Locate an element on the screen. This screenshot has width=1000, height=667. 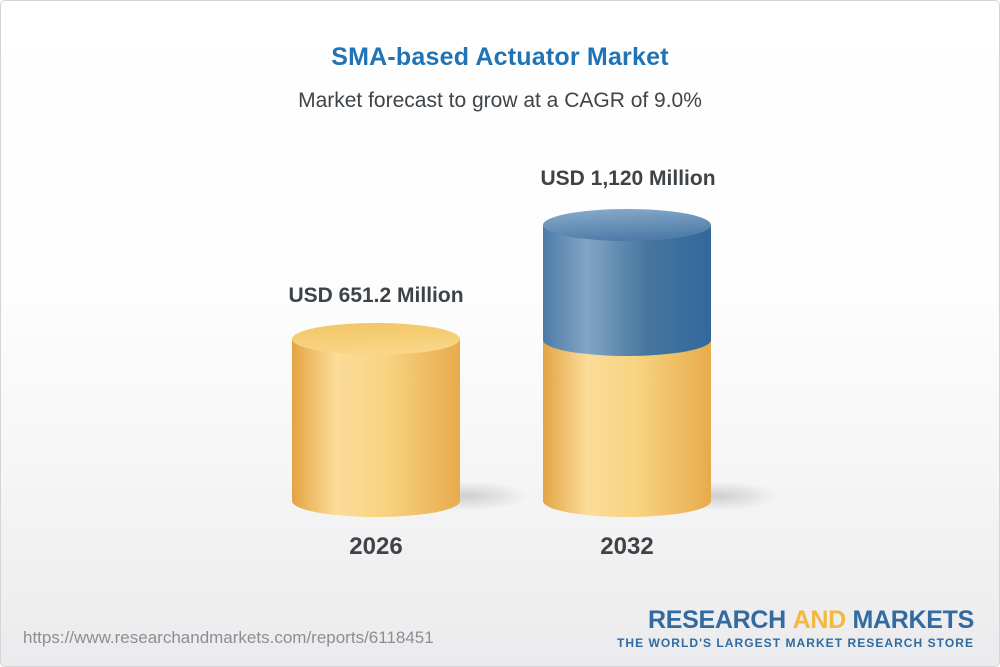
logo-wordmark: RESEARCH AND MARKETS is located at coordinates (795, 620).